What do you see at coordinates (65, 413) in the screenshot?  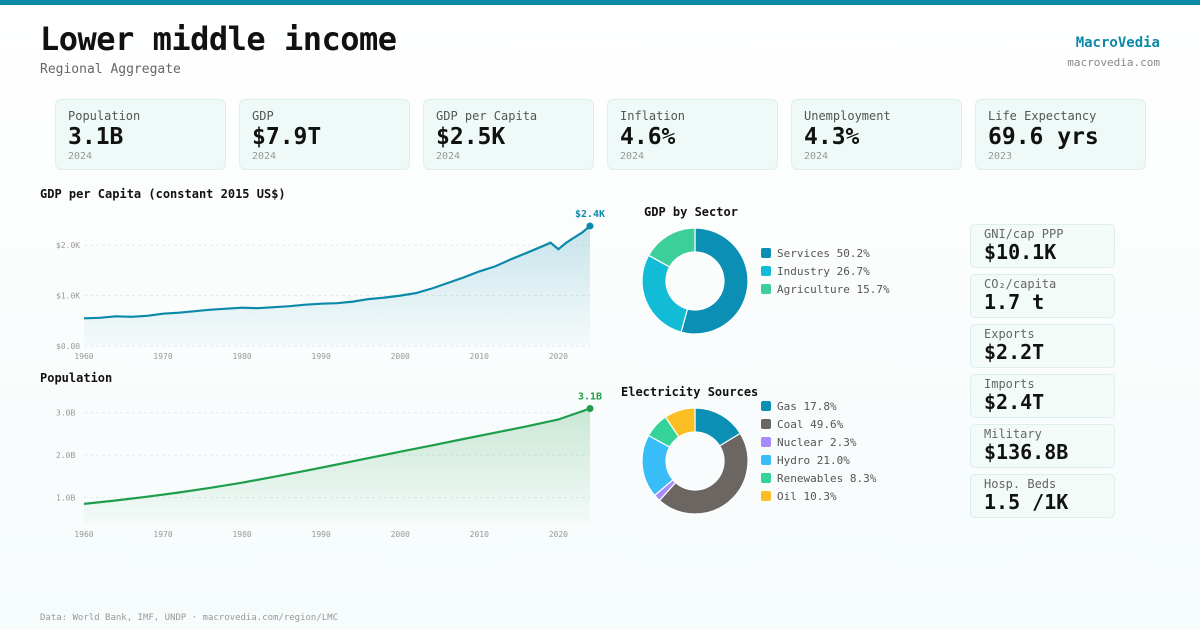 I see `y-tick-label: 3.0B` at bounding box center [65, 413].